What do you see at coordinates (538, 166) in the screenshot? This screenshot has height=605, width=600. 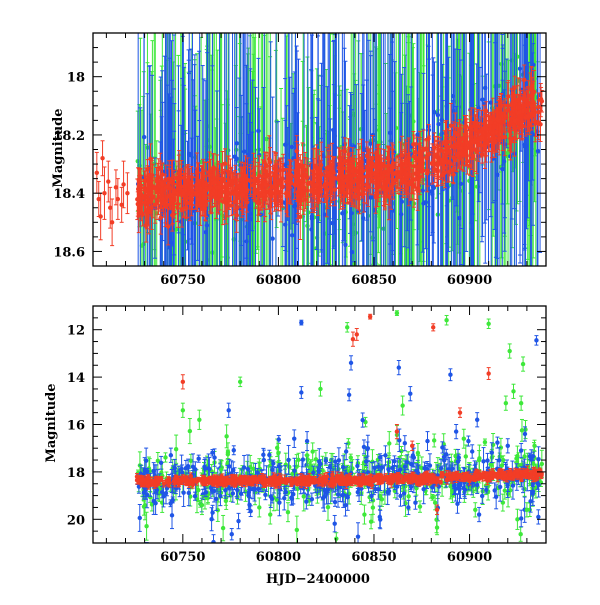 I see `top-blue-obs` at bounding box center [538, 166].